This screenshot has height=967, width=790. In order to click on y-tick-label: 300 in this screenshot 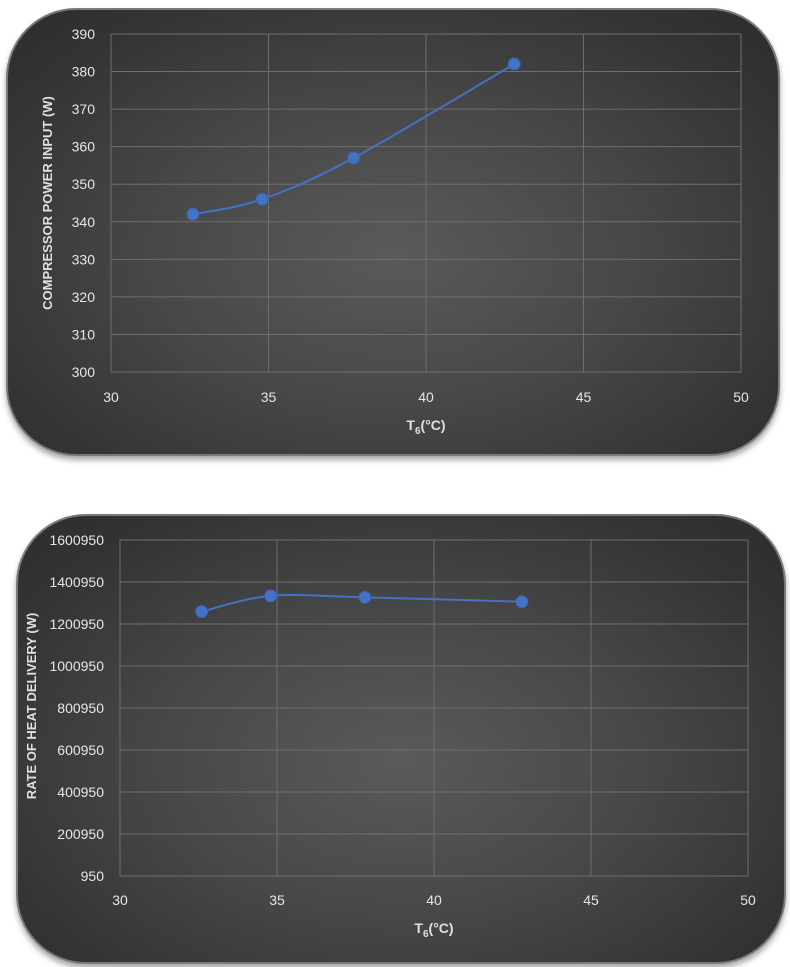, I will do `click(84, 372)`.